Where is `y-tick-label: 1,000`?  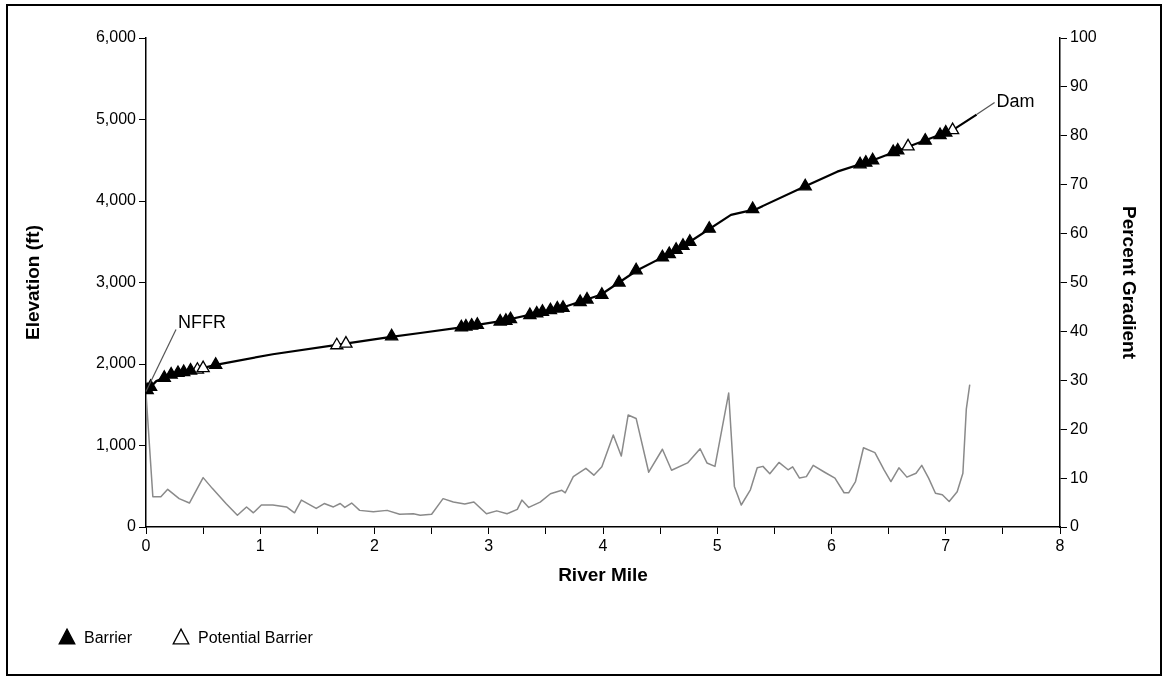 y-tick-label: 1,000 is located at coordinates (116, 444).